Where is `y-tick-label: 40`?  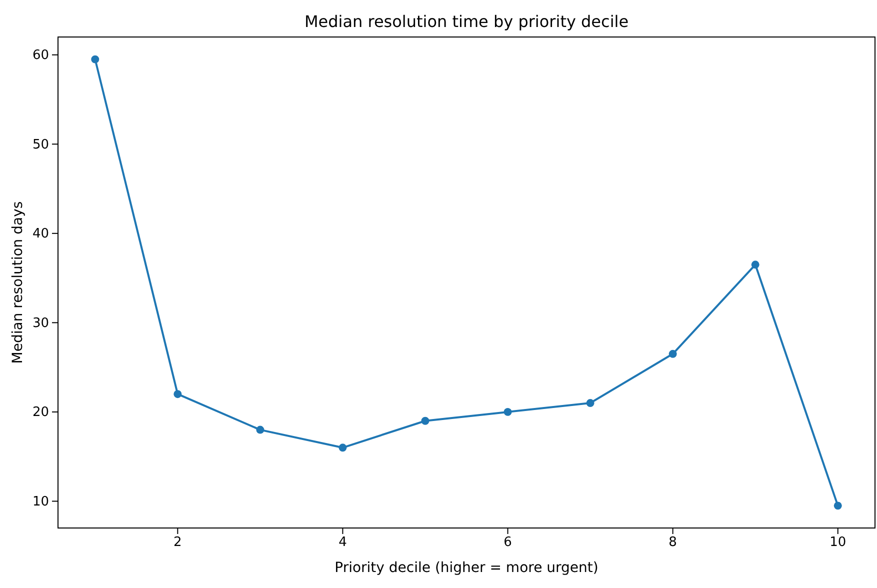 y-tick-label: 40 is located at coordinates (40, 234).